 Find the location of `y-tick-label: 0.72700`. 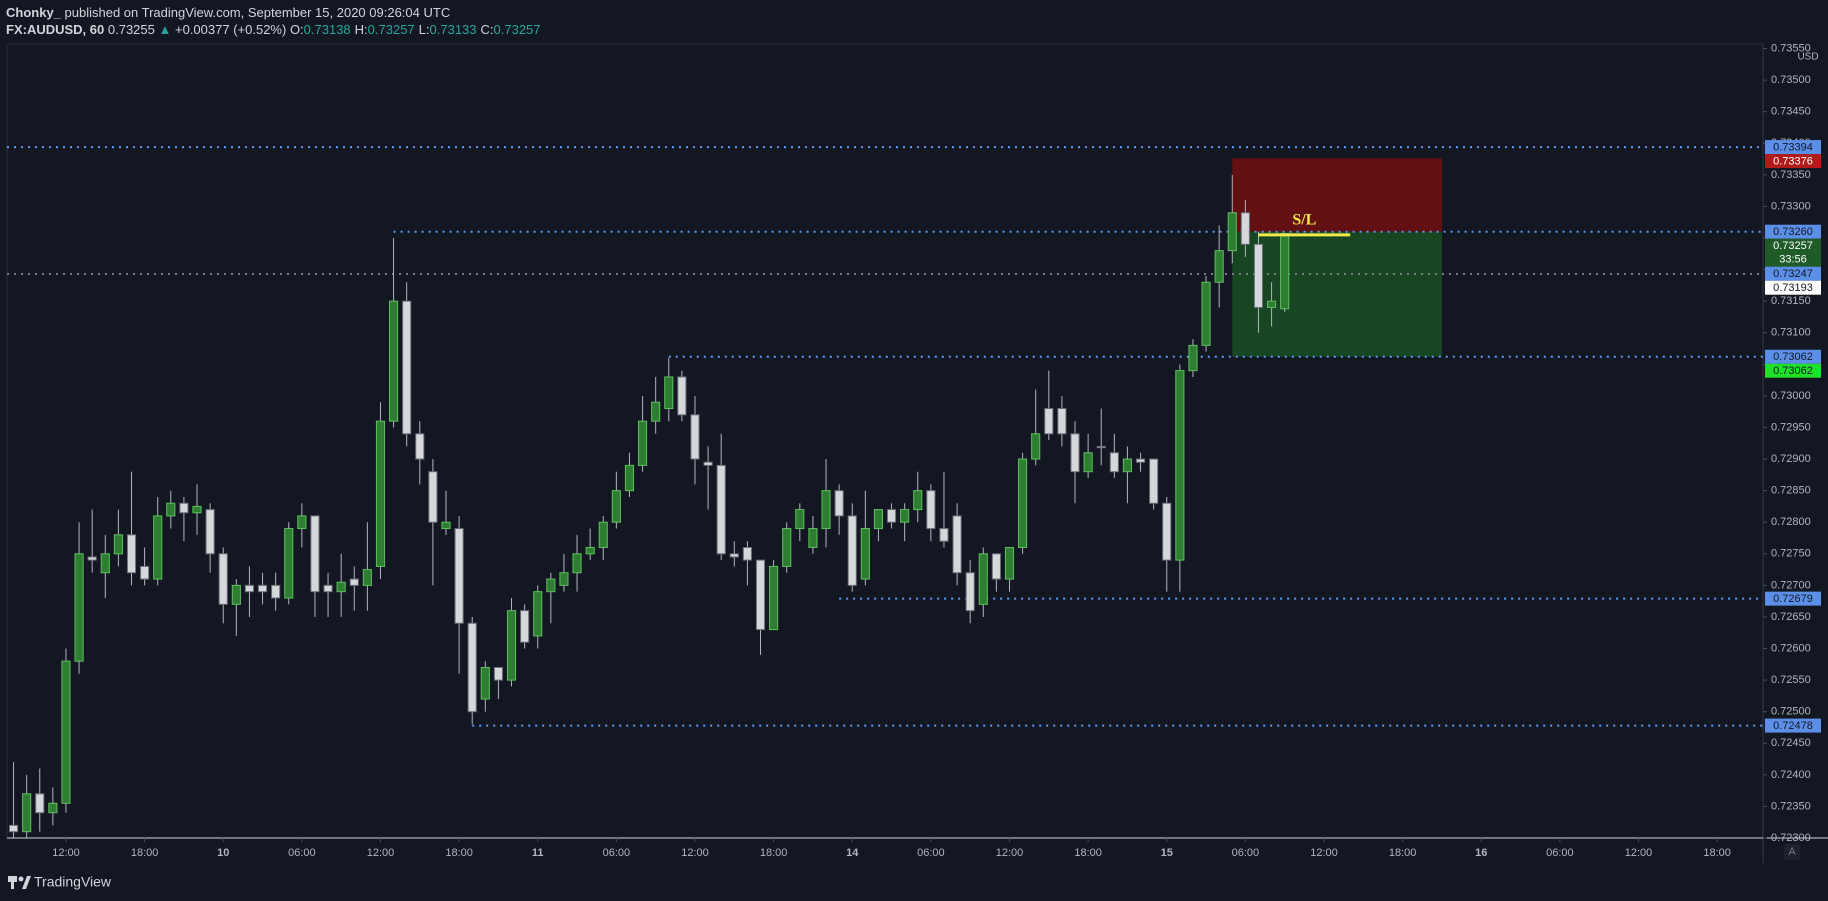

y-tick-label: 0.72700 is located at coordinates (1791, 585).